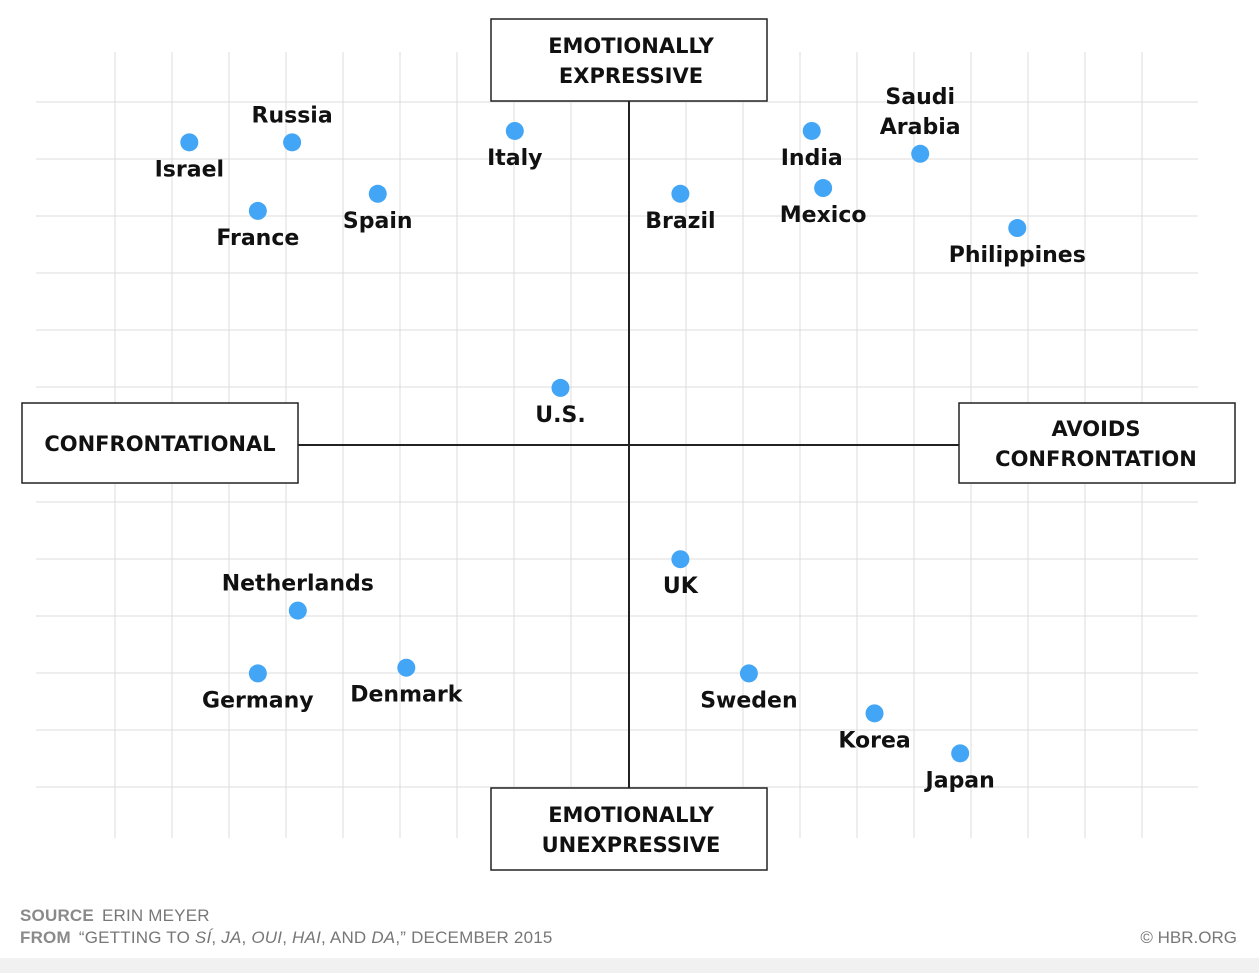 This screenshot has width=1259, height=973. I want to click on axis-label-text: CONFRONTATION, so click(1096, 459).